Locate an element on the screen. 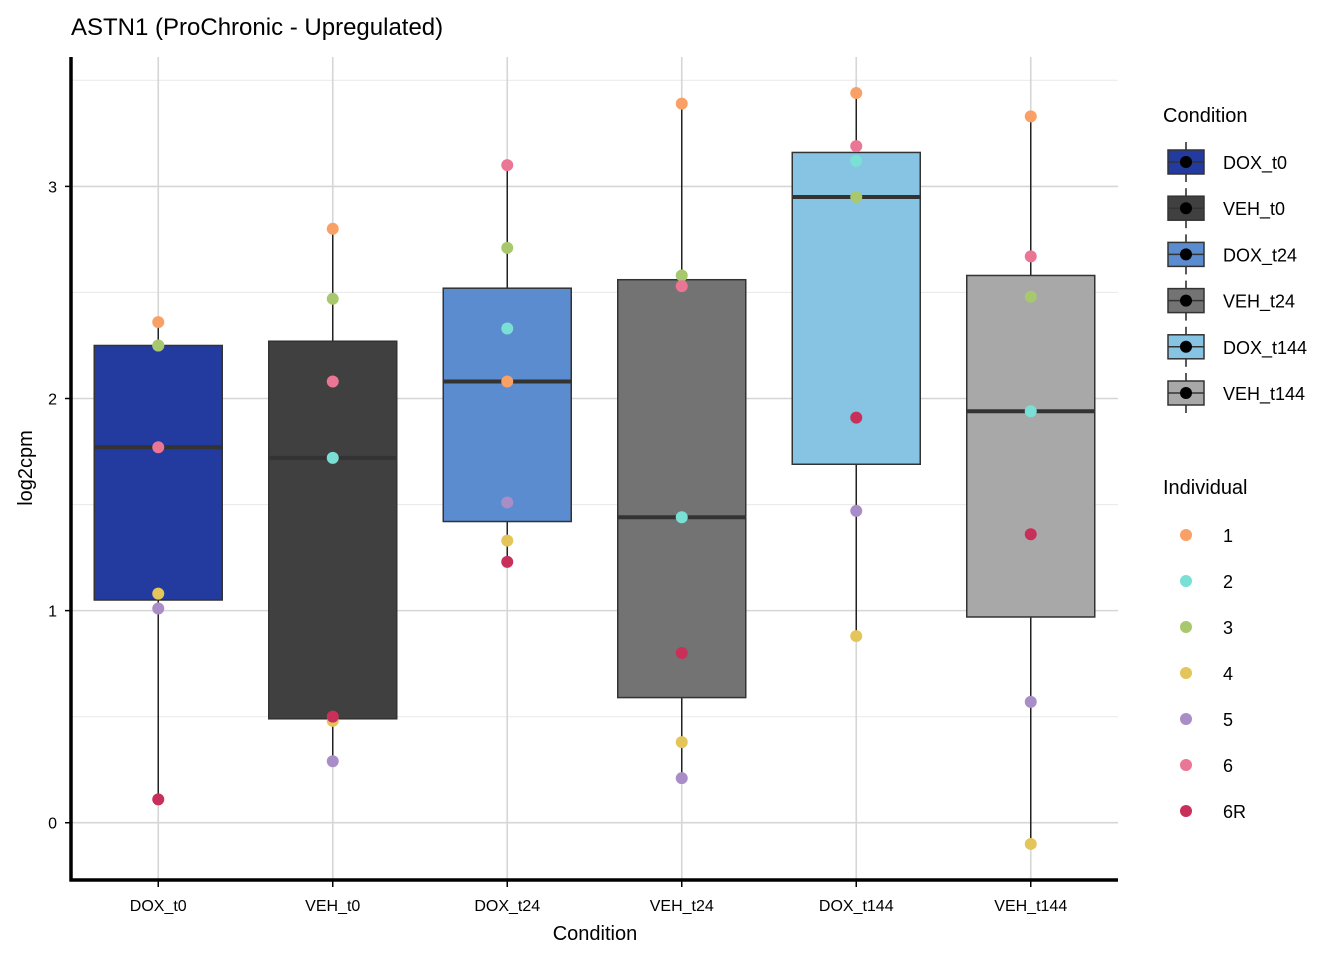 The width and height of the screenshot is (1344, 965). legend-label: 1 is located at coordinates (1228, 536).